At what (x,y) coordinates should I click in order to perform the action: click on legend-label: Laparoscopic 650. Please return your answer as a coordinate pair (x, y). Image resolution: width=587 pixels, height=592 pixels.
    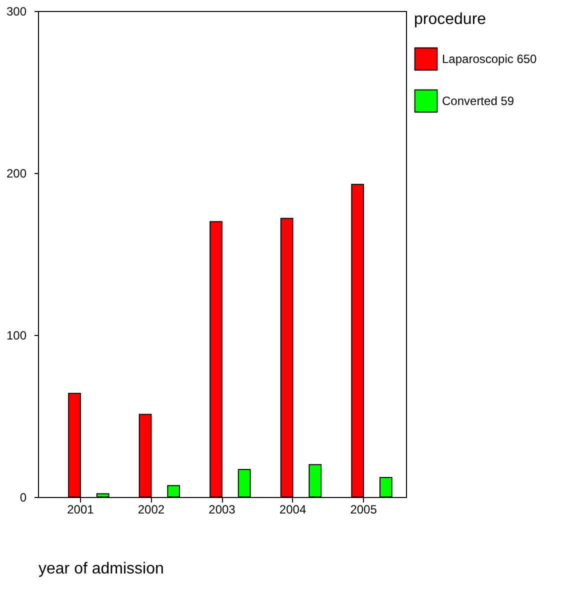
    Looking at the image, I should click on (490, 59).